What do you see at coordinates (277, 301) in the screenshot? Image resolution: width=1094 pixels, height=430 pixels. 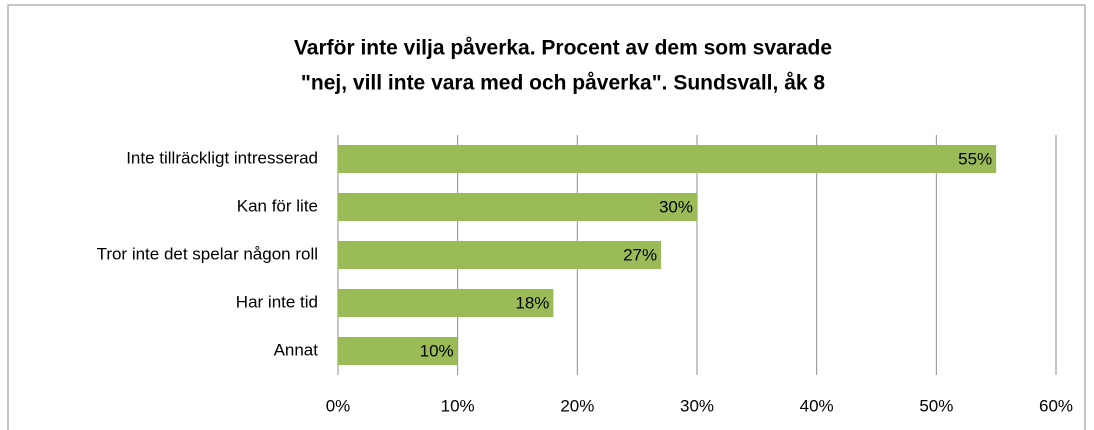 I see `y-tick-label: Har inte tid` at bounding box center [277, 301].